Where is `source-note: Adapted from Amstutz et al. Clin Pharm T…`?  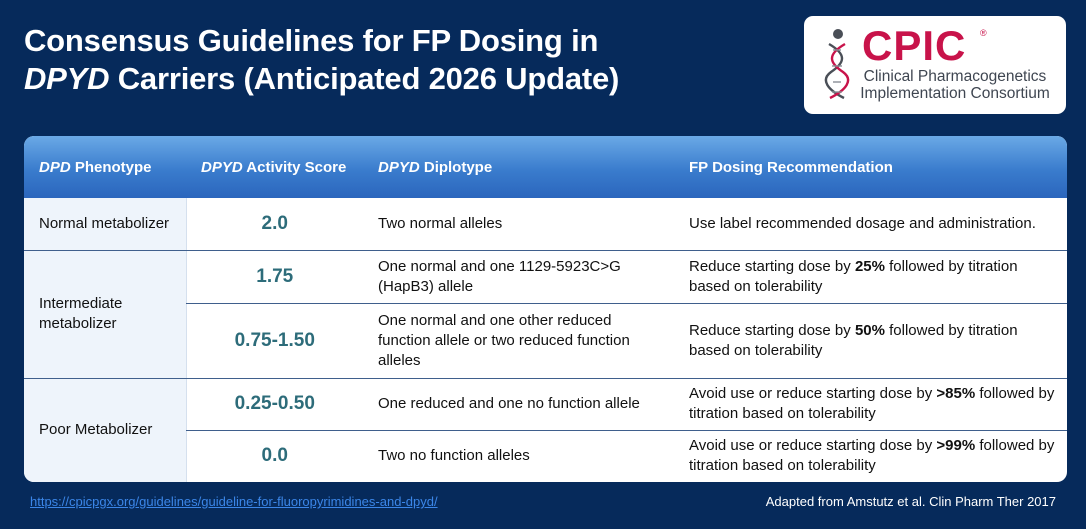
source-note: Adapted from Amstutz et al. Clin Pharm T… is located at coordinates (910, 501).